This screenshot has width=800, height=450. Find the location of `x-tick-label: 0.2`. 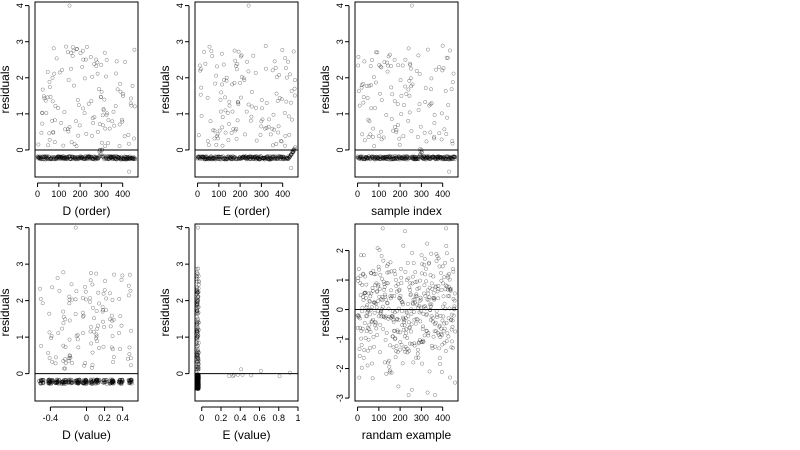

x-tick-label: 0.2 is located at coordinates (104, 418).